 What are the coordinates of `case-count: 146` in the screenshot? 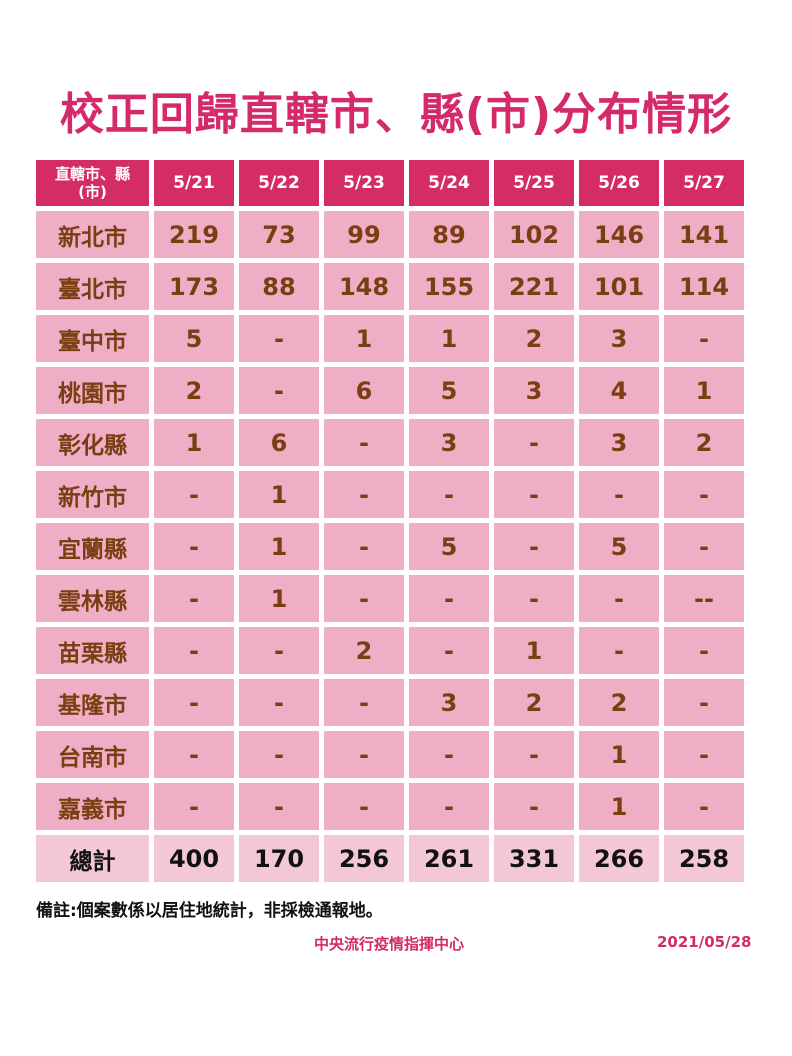 It's located at (619, 234).